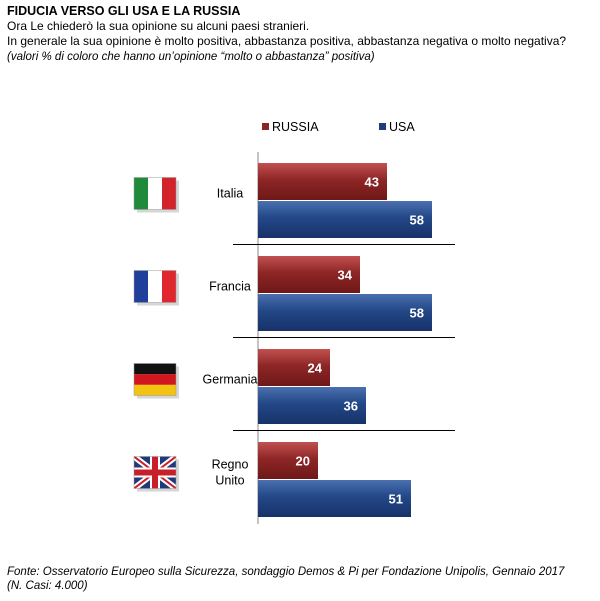 Image resolution: width=600 pixels, height=601 pixels. Describe the element at coordinates (303, 461) in the screenshot. I see `data-label: 20` at that location.